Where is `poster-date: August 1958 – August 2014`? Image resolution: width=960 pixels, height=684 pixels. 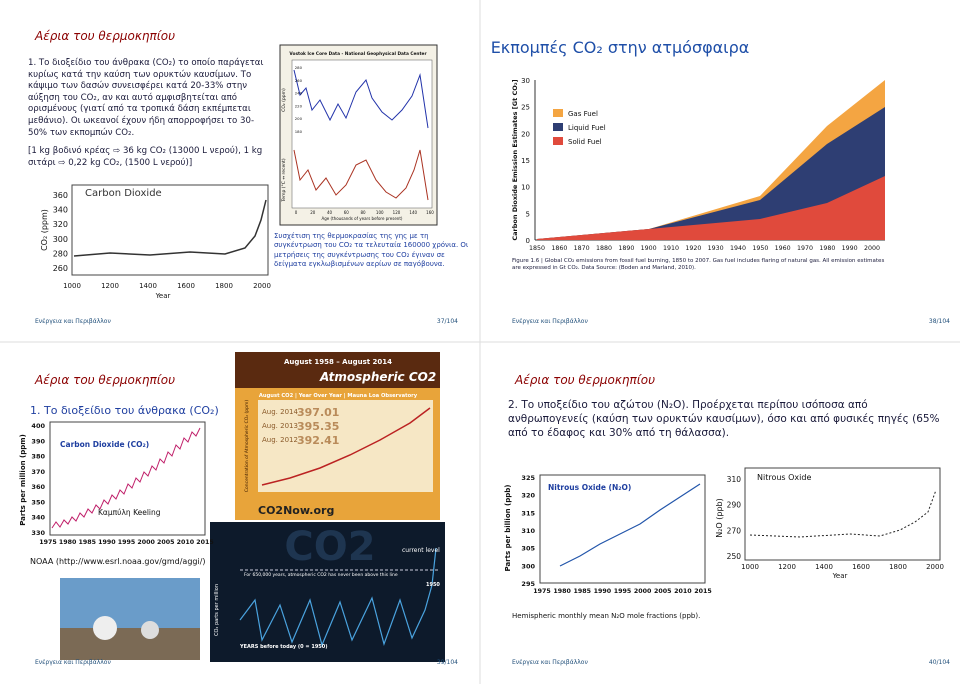
poster-date: August 1958 – August 2014 is located at coordinates (338, 362).